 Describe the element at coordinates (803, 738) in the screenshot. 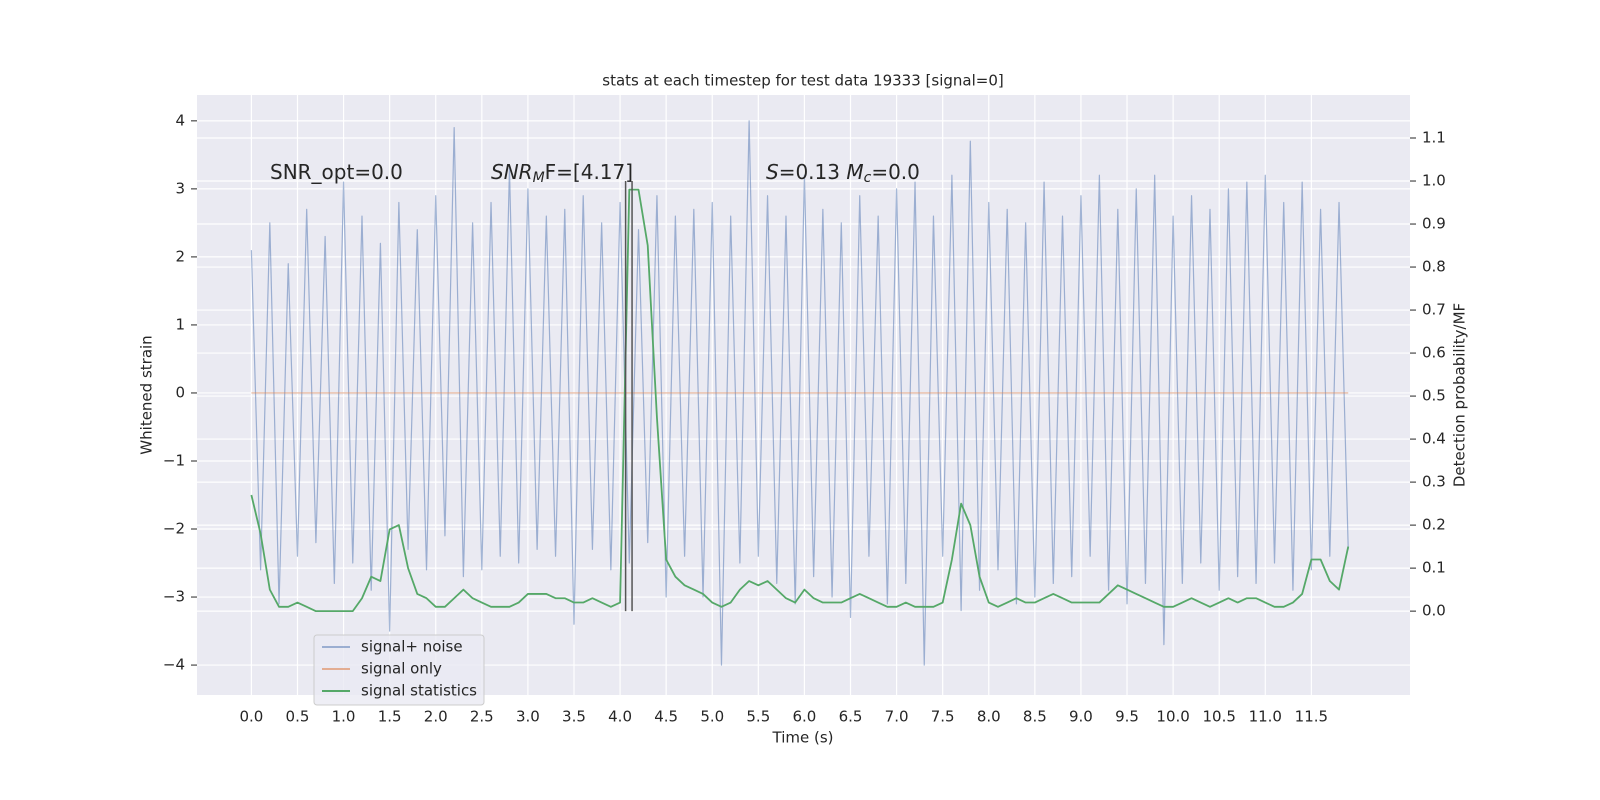

I see `x-axis-label: Time (s)` at that location.